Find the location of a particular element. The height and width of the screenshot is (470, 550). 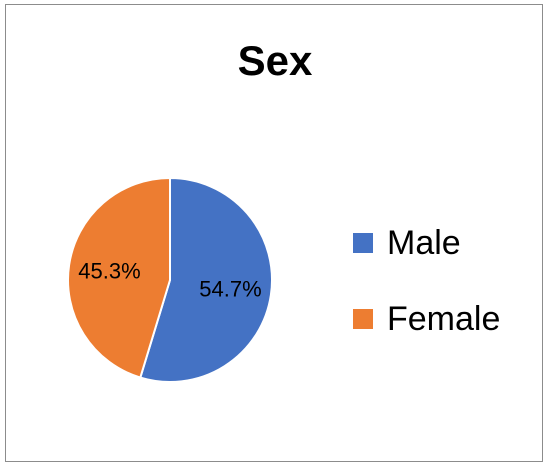

legend-item-female: Female is located at coordinates (448, 319).